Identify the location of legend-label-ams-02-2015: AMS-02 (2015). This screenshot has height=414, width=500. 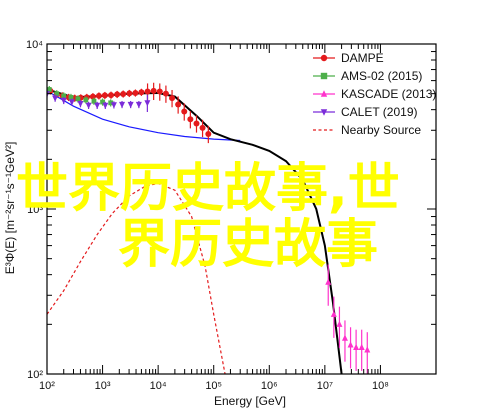
(381, 76).